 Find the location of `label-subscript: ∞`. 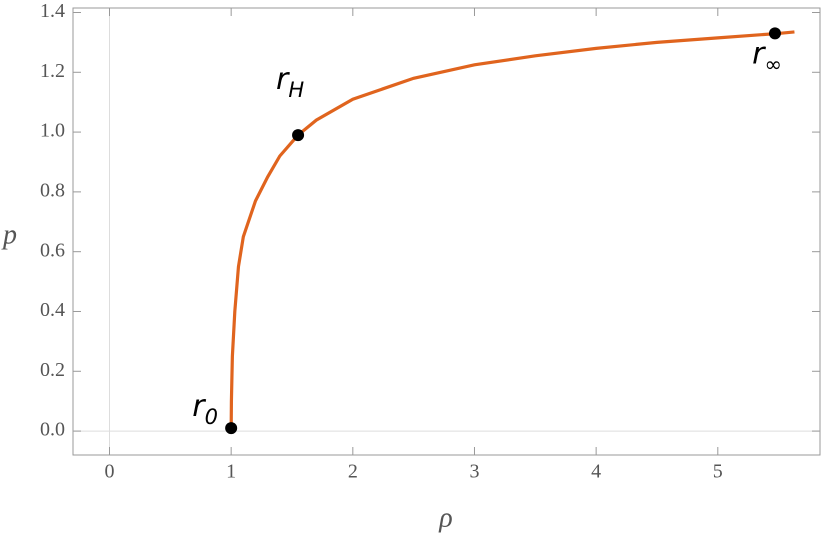

label-subscript: ∞ is located at coordinates (773, 64).